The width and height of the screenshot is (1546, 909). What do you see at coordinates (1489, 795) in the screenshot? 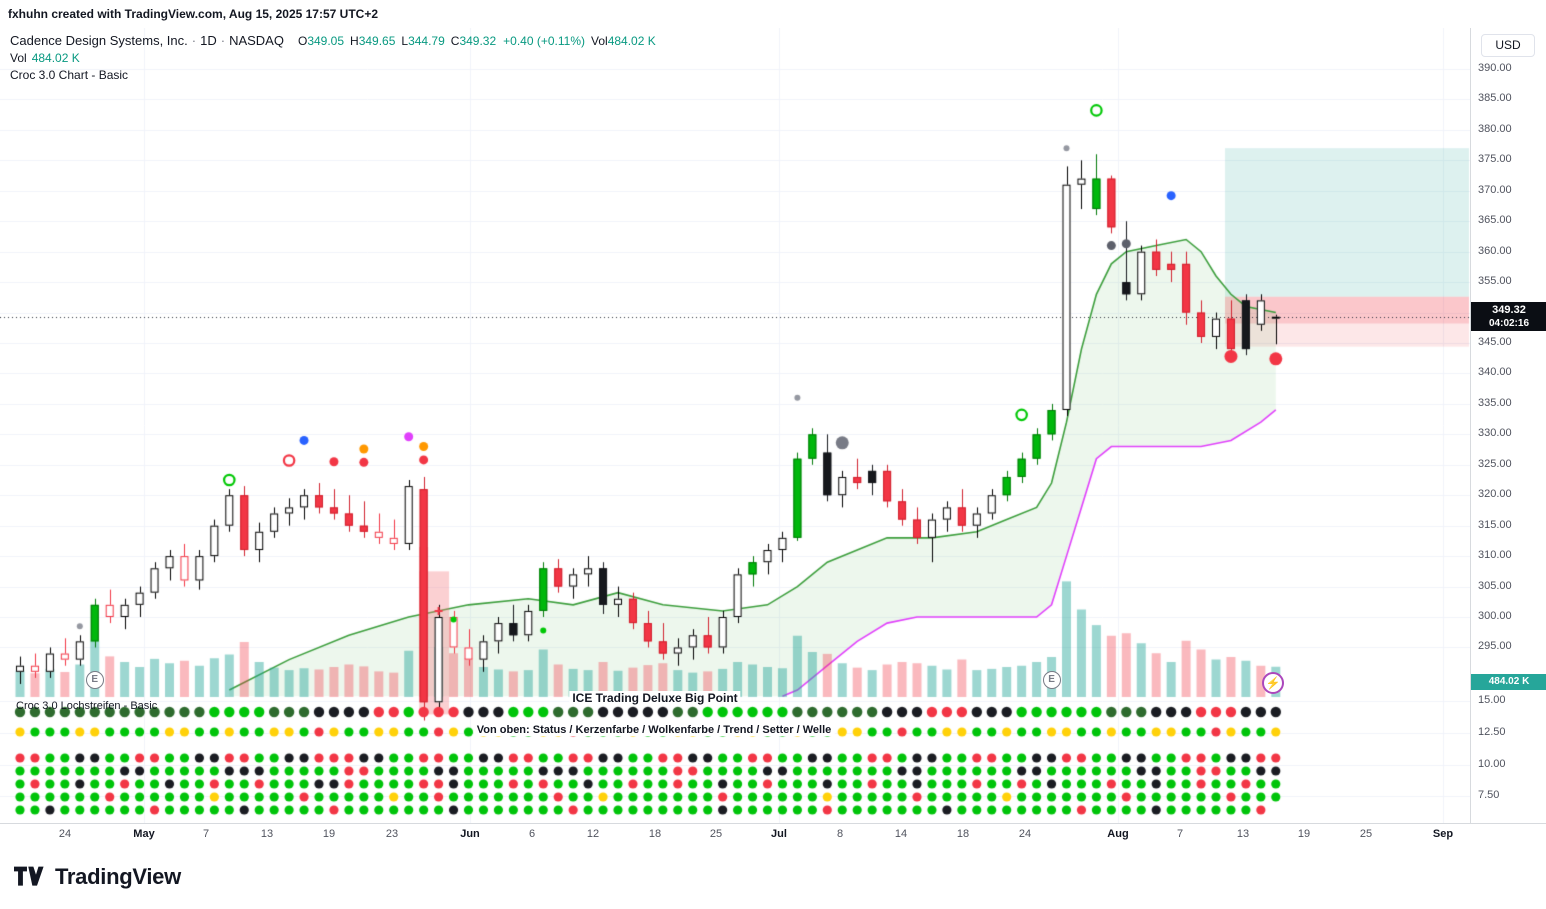
I see `indicator-tick: 7.50` at bounding box center [1489, 795].